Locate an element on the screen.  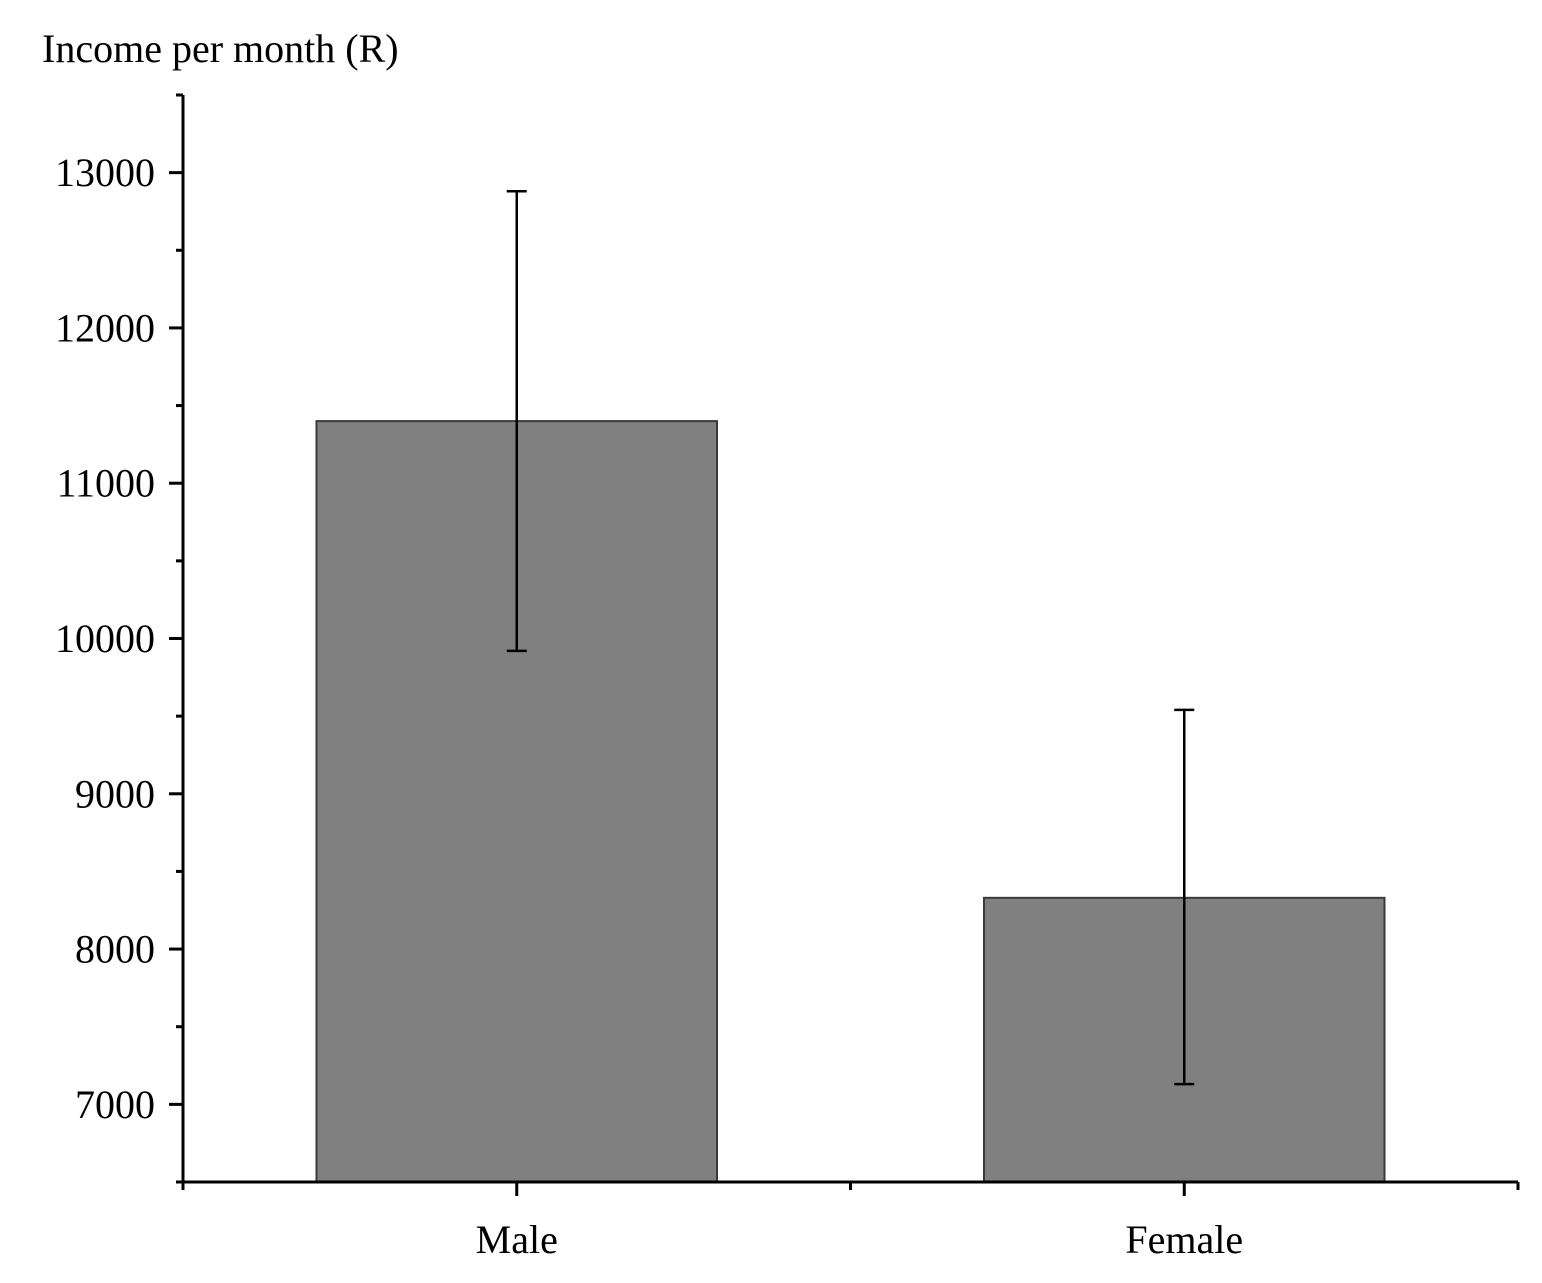
y-tick-label: 9000 is located at coordinates (115, 793).